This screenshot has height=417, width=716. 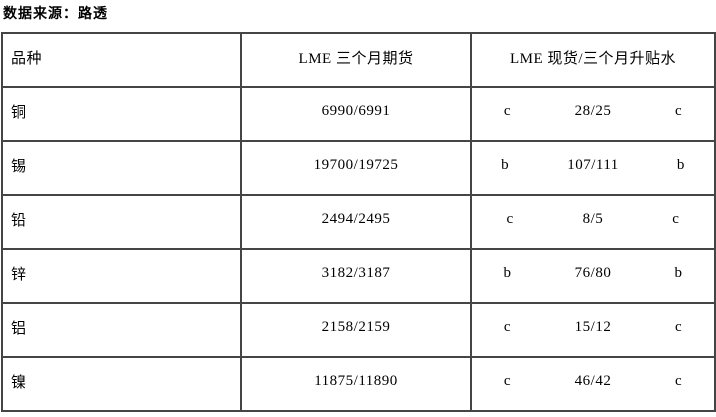 I want to click on table-row-nickel: 镍 11875/11890 c 46/42 c, so click(x=358, y=384).